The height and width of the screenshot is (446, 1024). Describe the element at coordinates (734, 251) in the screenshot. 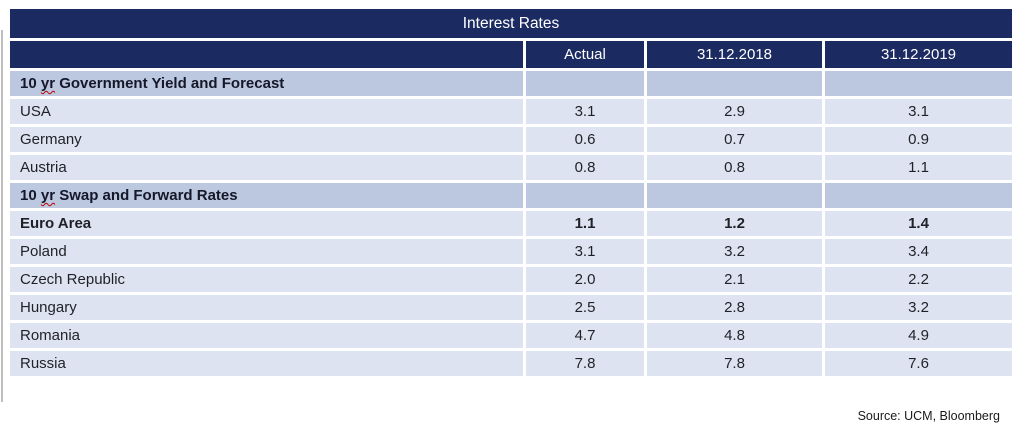

I see `cell-2018: 3.2` at that location.